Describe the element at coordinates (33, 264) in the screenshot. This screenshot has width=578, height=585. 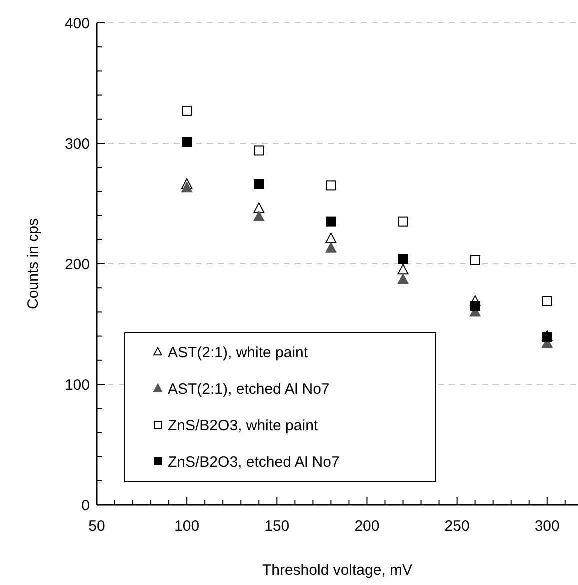
I see `y-axis-title: Counts in cps` at that location.